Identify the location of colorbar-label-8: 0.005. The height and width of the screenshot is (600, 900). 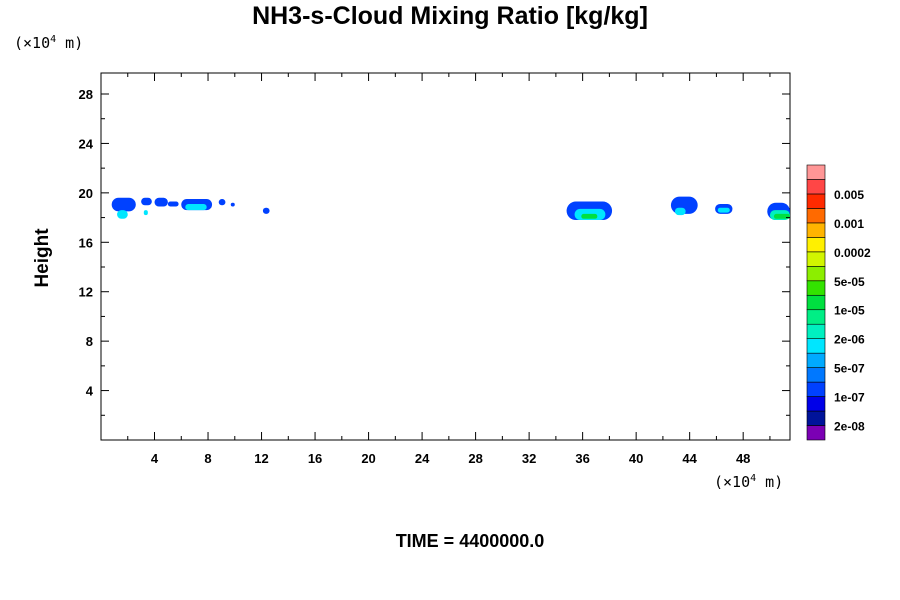
(849, 195).